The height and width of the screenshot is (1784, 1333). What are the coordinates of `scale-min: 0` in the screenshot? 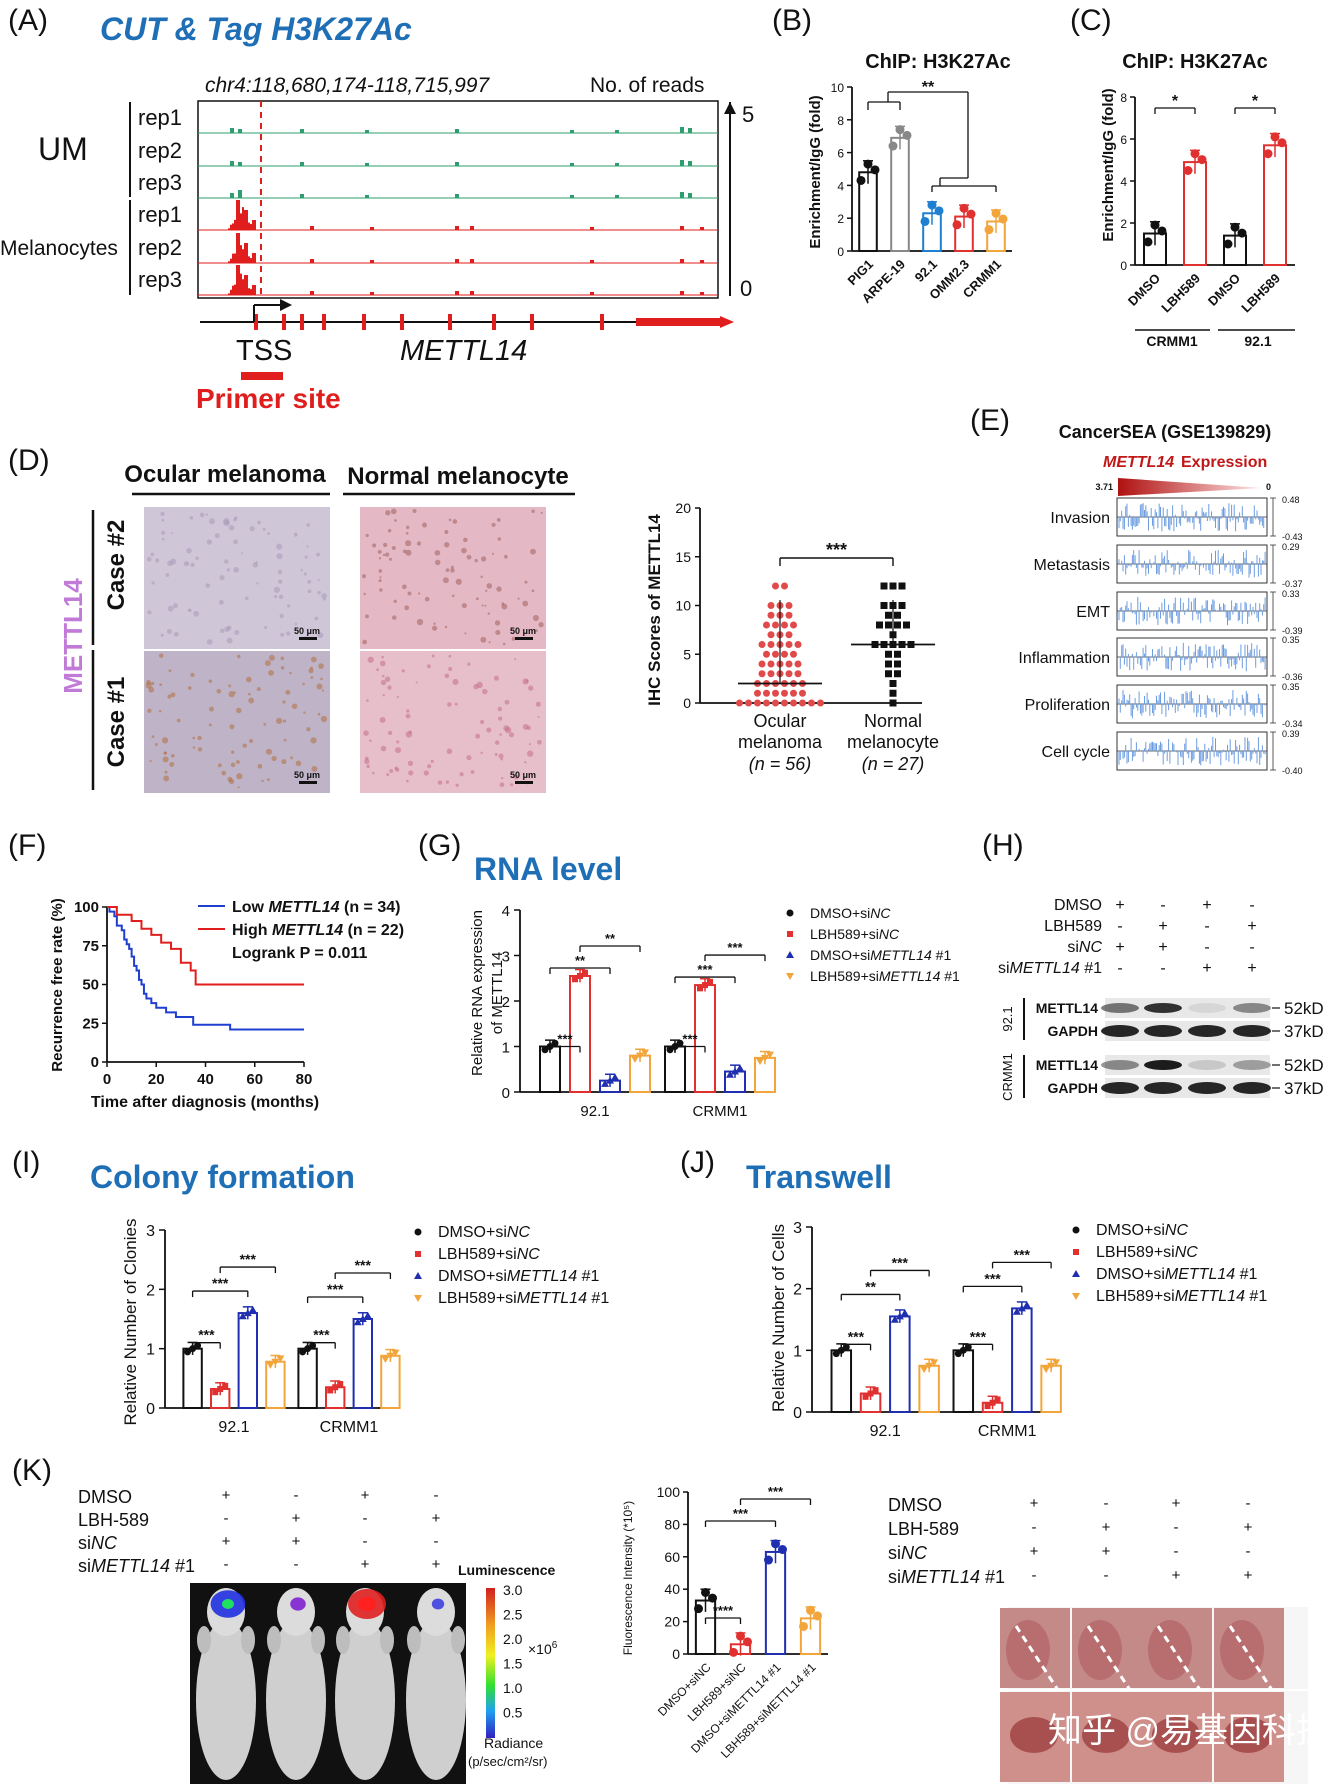 It's located at (746, 288).